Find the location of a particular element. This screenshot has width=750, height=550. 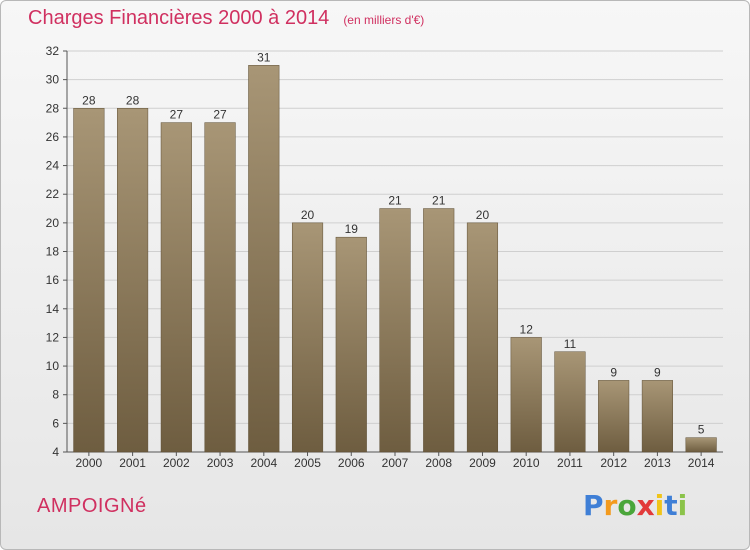

x-tick-label: 2004 is located at coordinates (263, 463).